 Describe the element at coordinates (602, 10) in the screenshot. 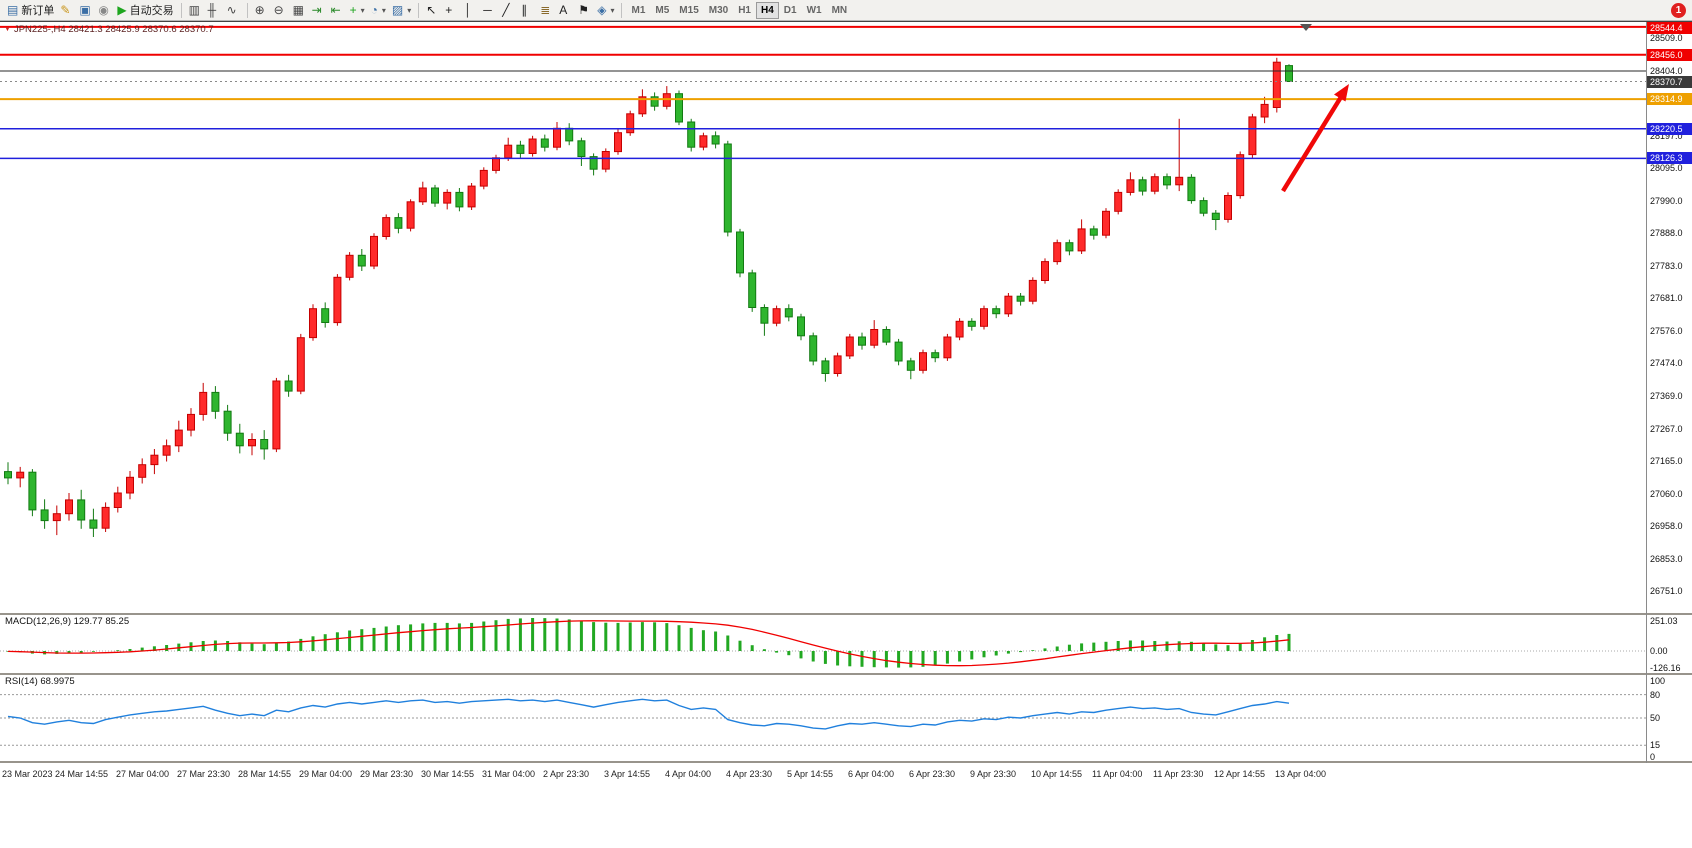

I see `arrows-icon: ◈` at that location.